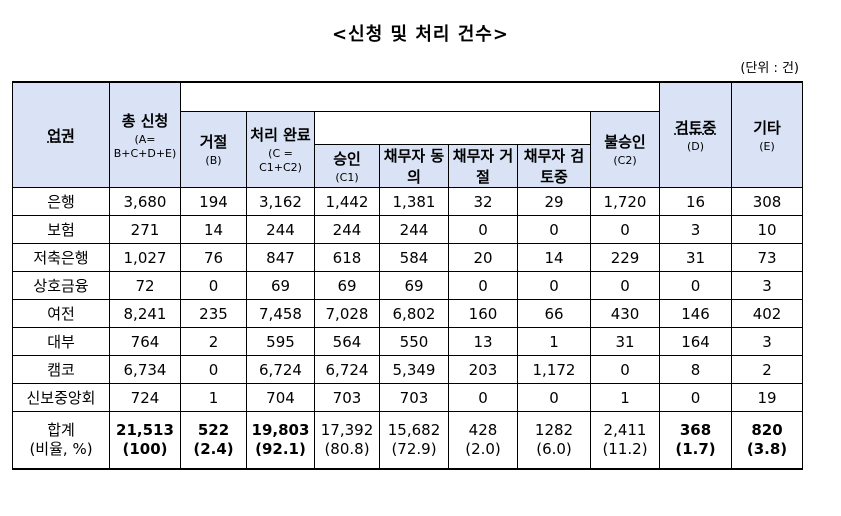  What do you see at coordinates (483, 430) in the screenshot?
I see `total-value: 428` at bounding box center [483, 430].